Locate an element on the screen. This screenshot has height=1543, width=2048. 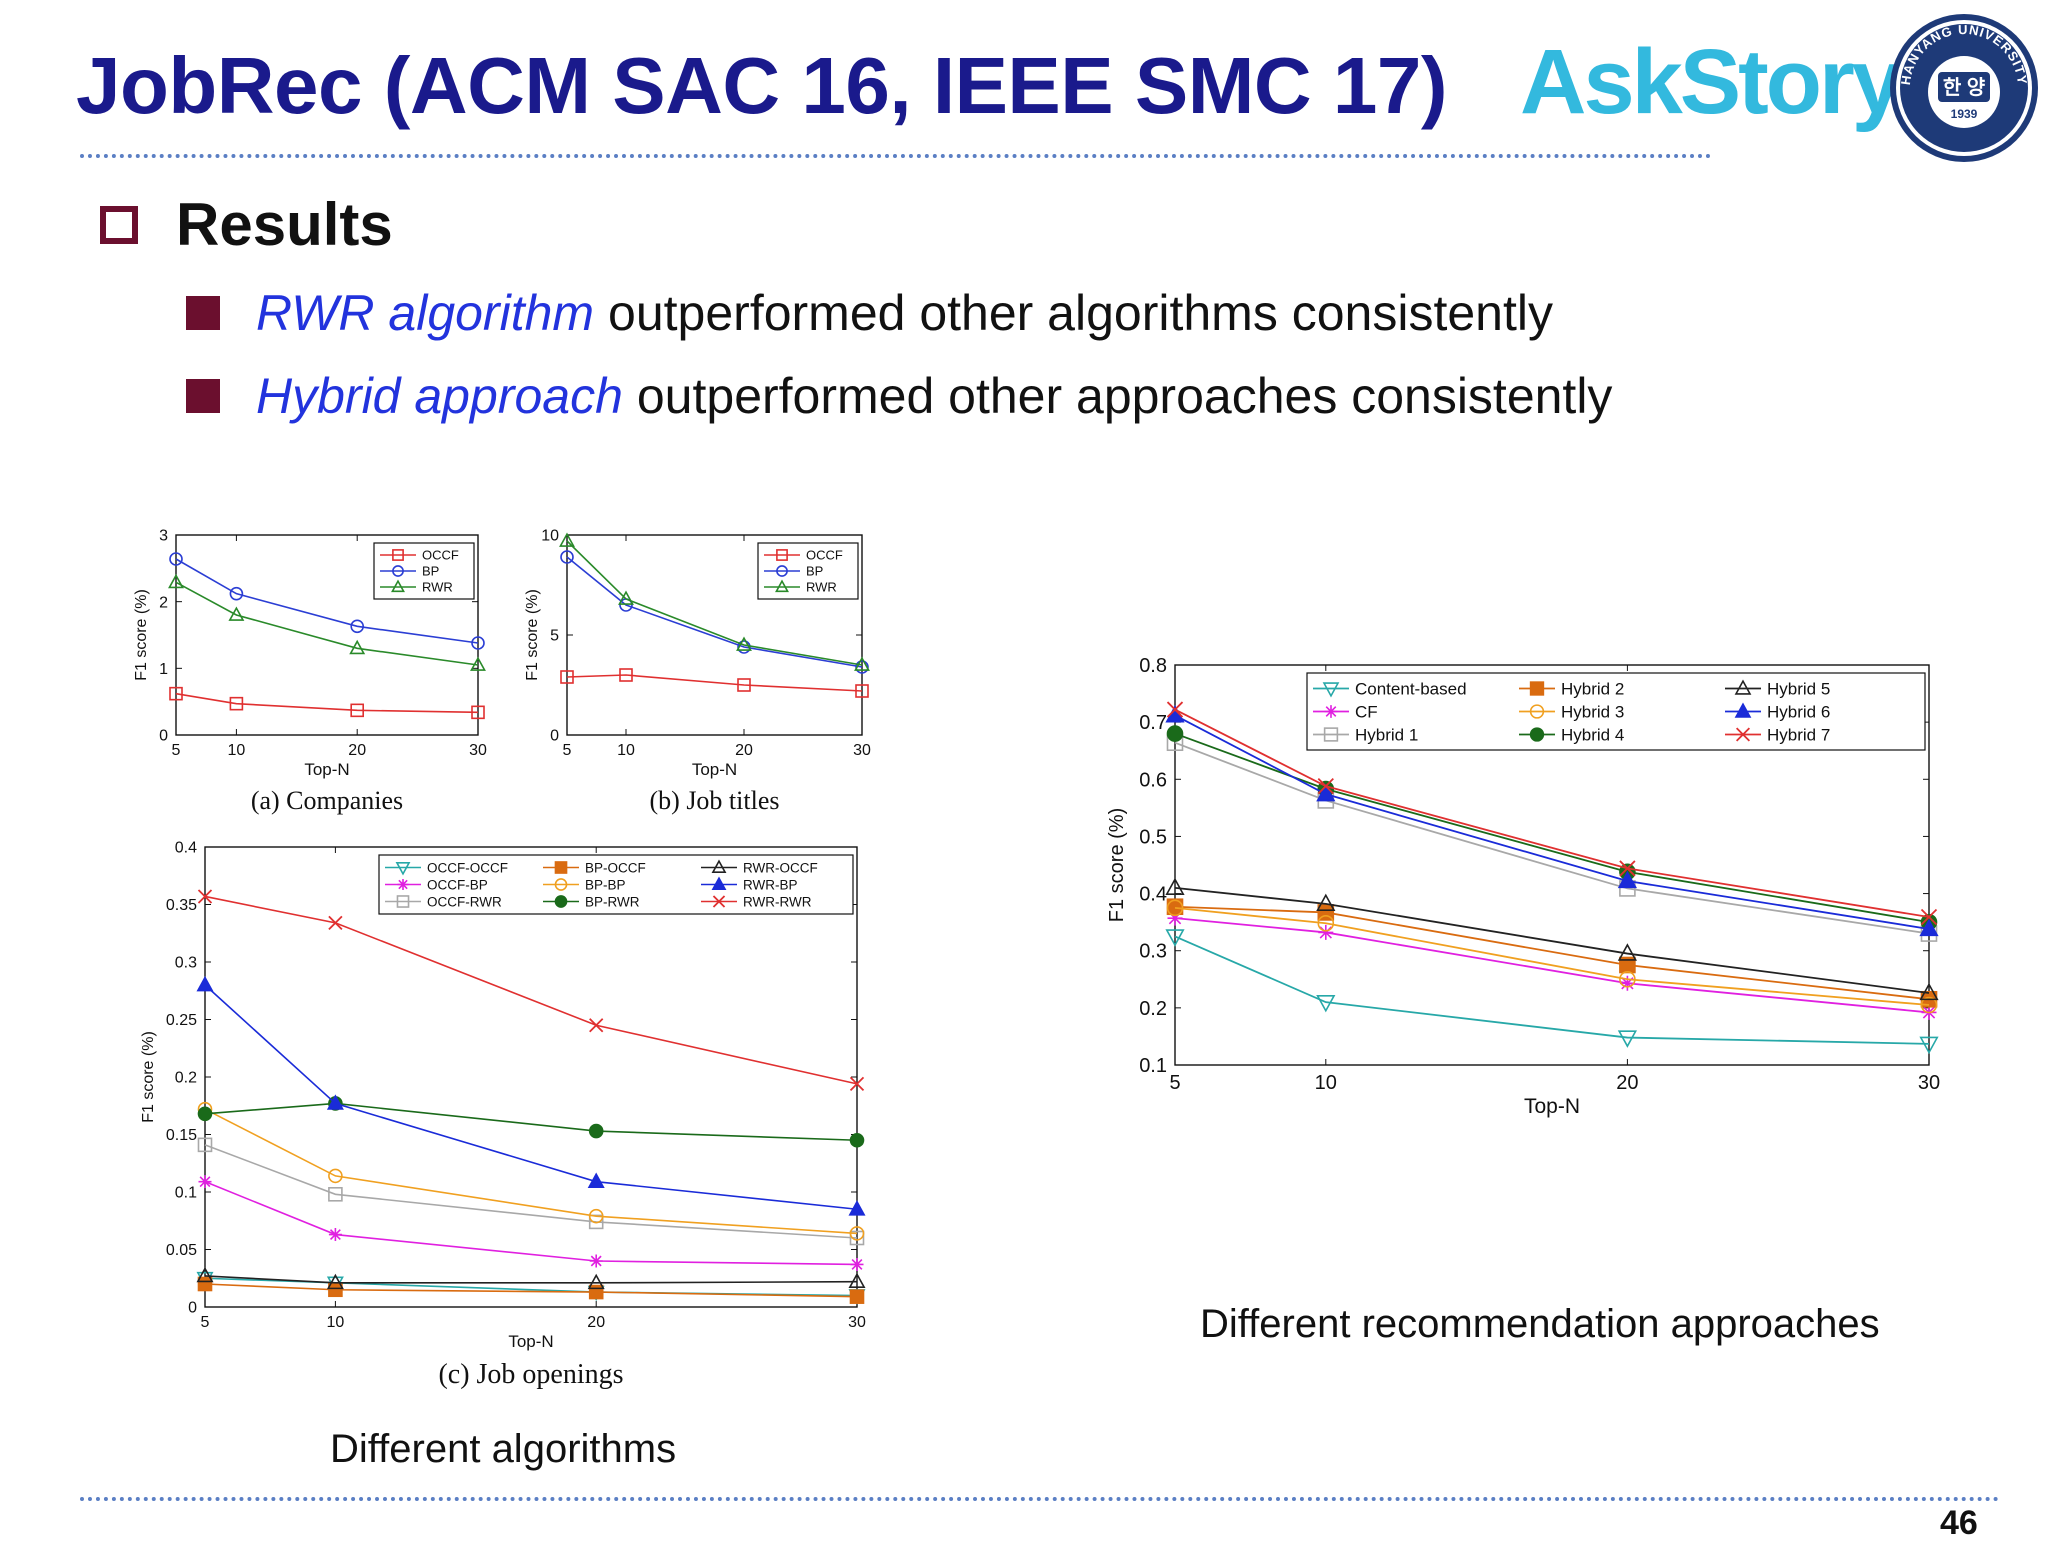
y-tick-label: 0.8 is located at coordinates (1153, 666).